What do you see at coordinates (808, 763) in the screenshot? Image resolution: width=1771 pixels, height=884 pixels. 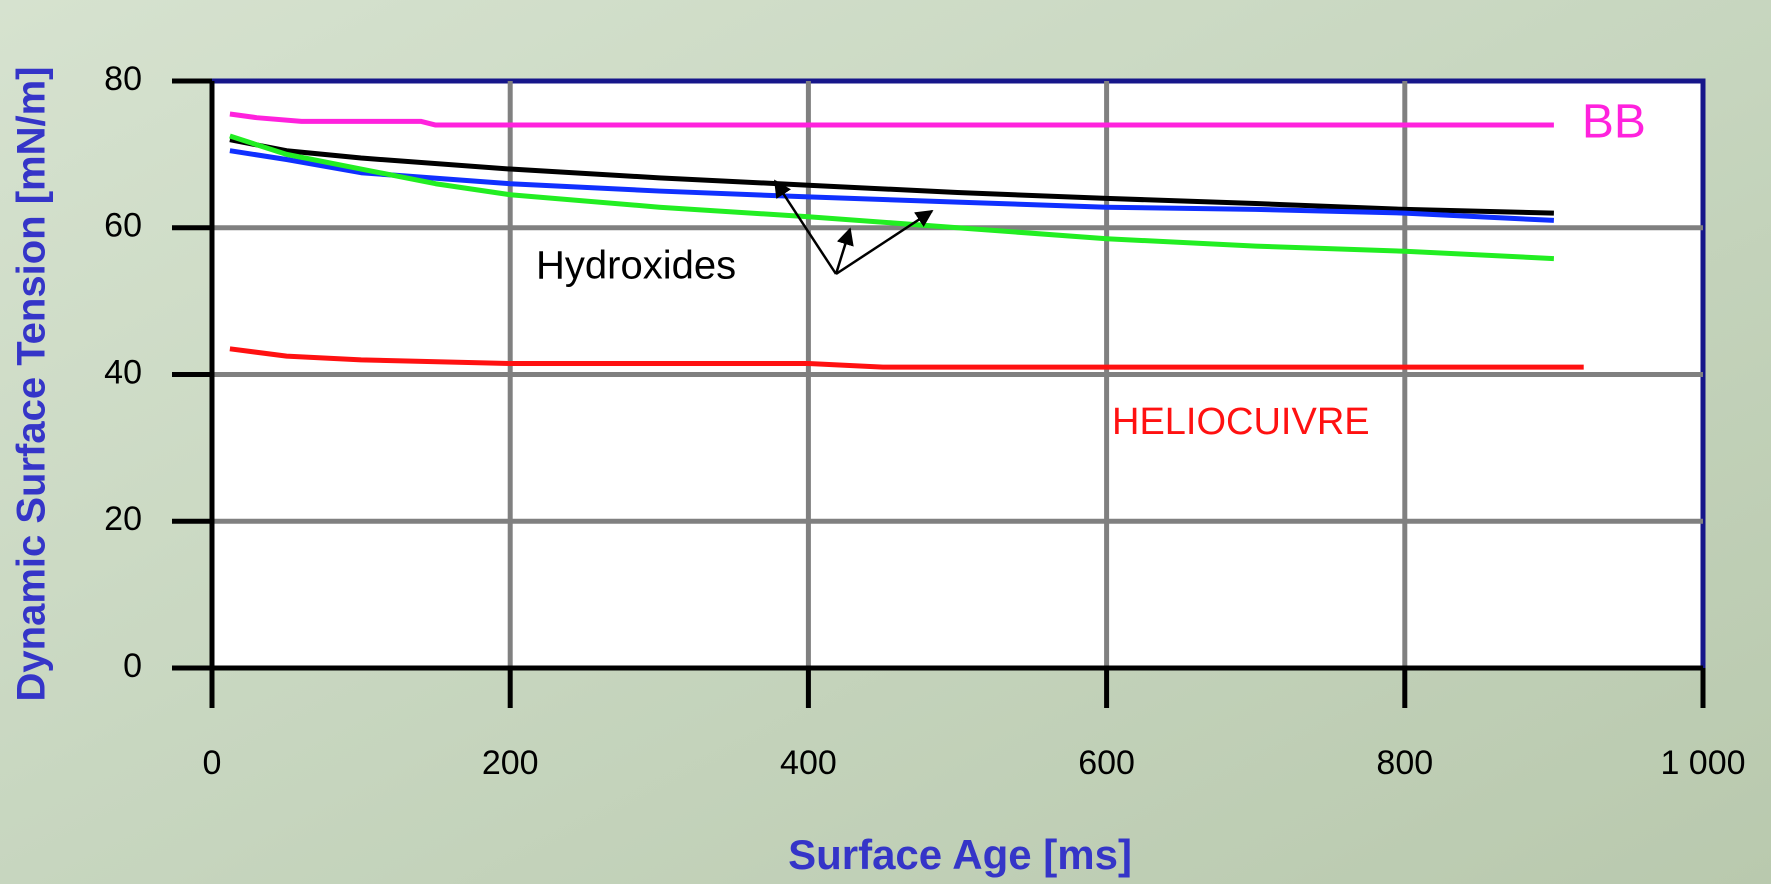 I see `x-tick-label: 400` at bounding box center [808, 763].